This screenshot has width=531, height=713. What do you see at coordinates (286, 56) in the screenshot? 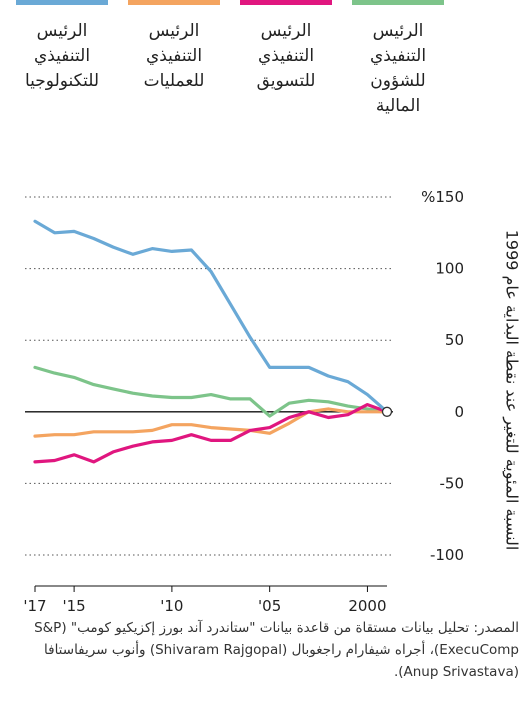
I see `legend-label-cmo: الرئيس التنفيذي للتسويق` at bounding box center [286, 56].